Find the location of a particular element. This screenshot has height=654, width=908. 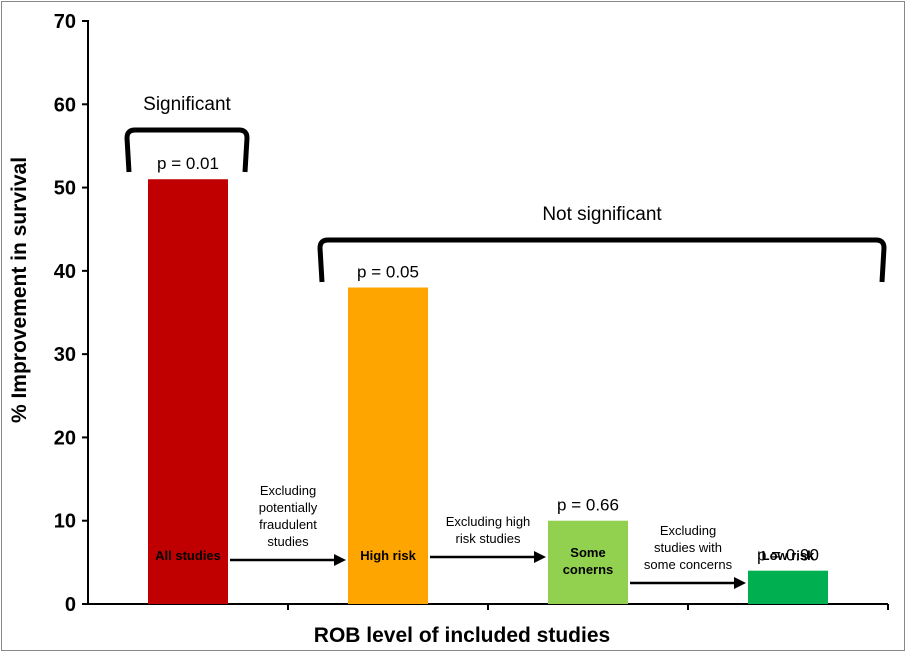

arrow-caption: some concerns is located at coordinates (688, 564).